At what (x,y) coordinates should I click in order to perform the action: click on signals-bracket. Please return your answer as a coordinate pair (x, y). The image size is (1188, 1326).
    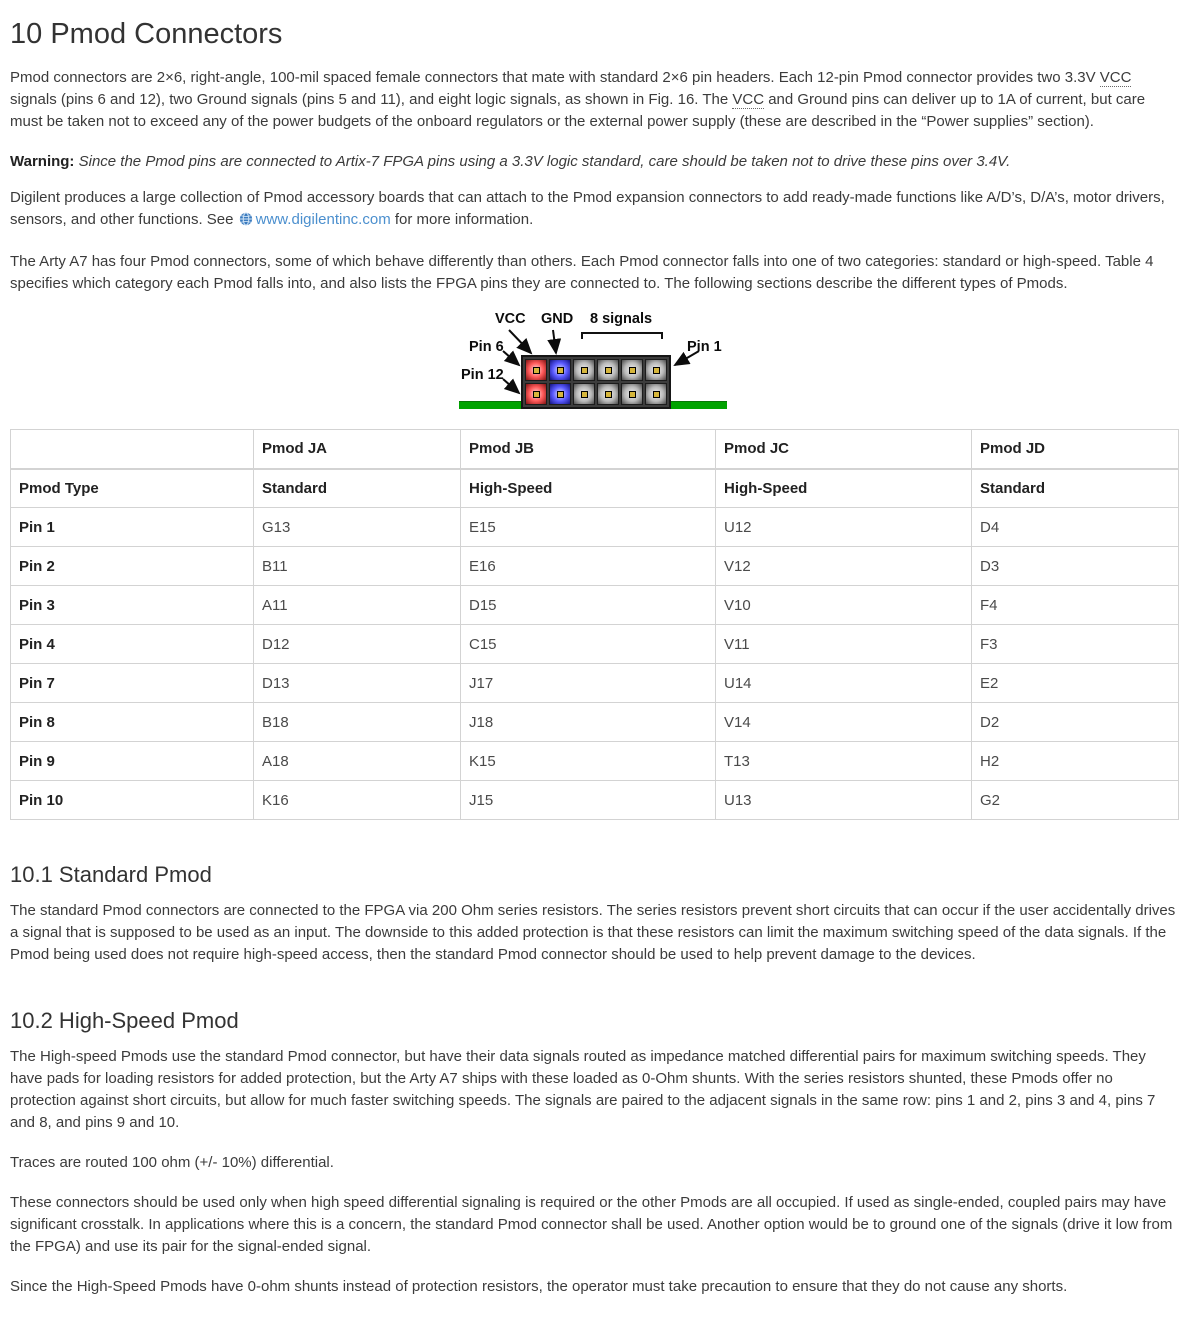
    Looking at the image, I should click on (622, 335).